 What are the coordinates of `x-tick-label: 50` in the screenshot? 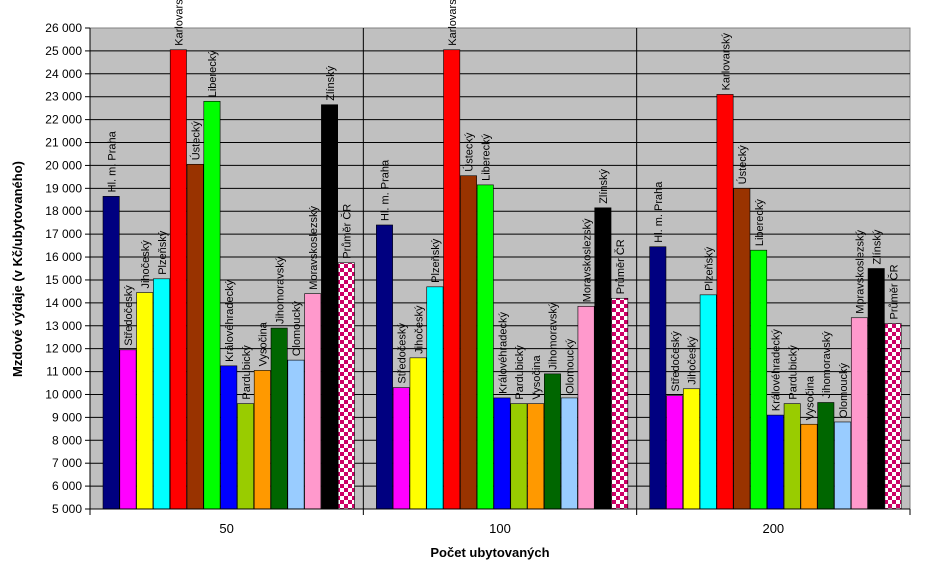 It's located at (226, 528).